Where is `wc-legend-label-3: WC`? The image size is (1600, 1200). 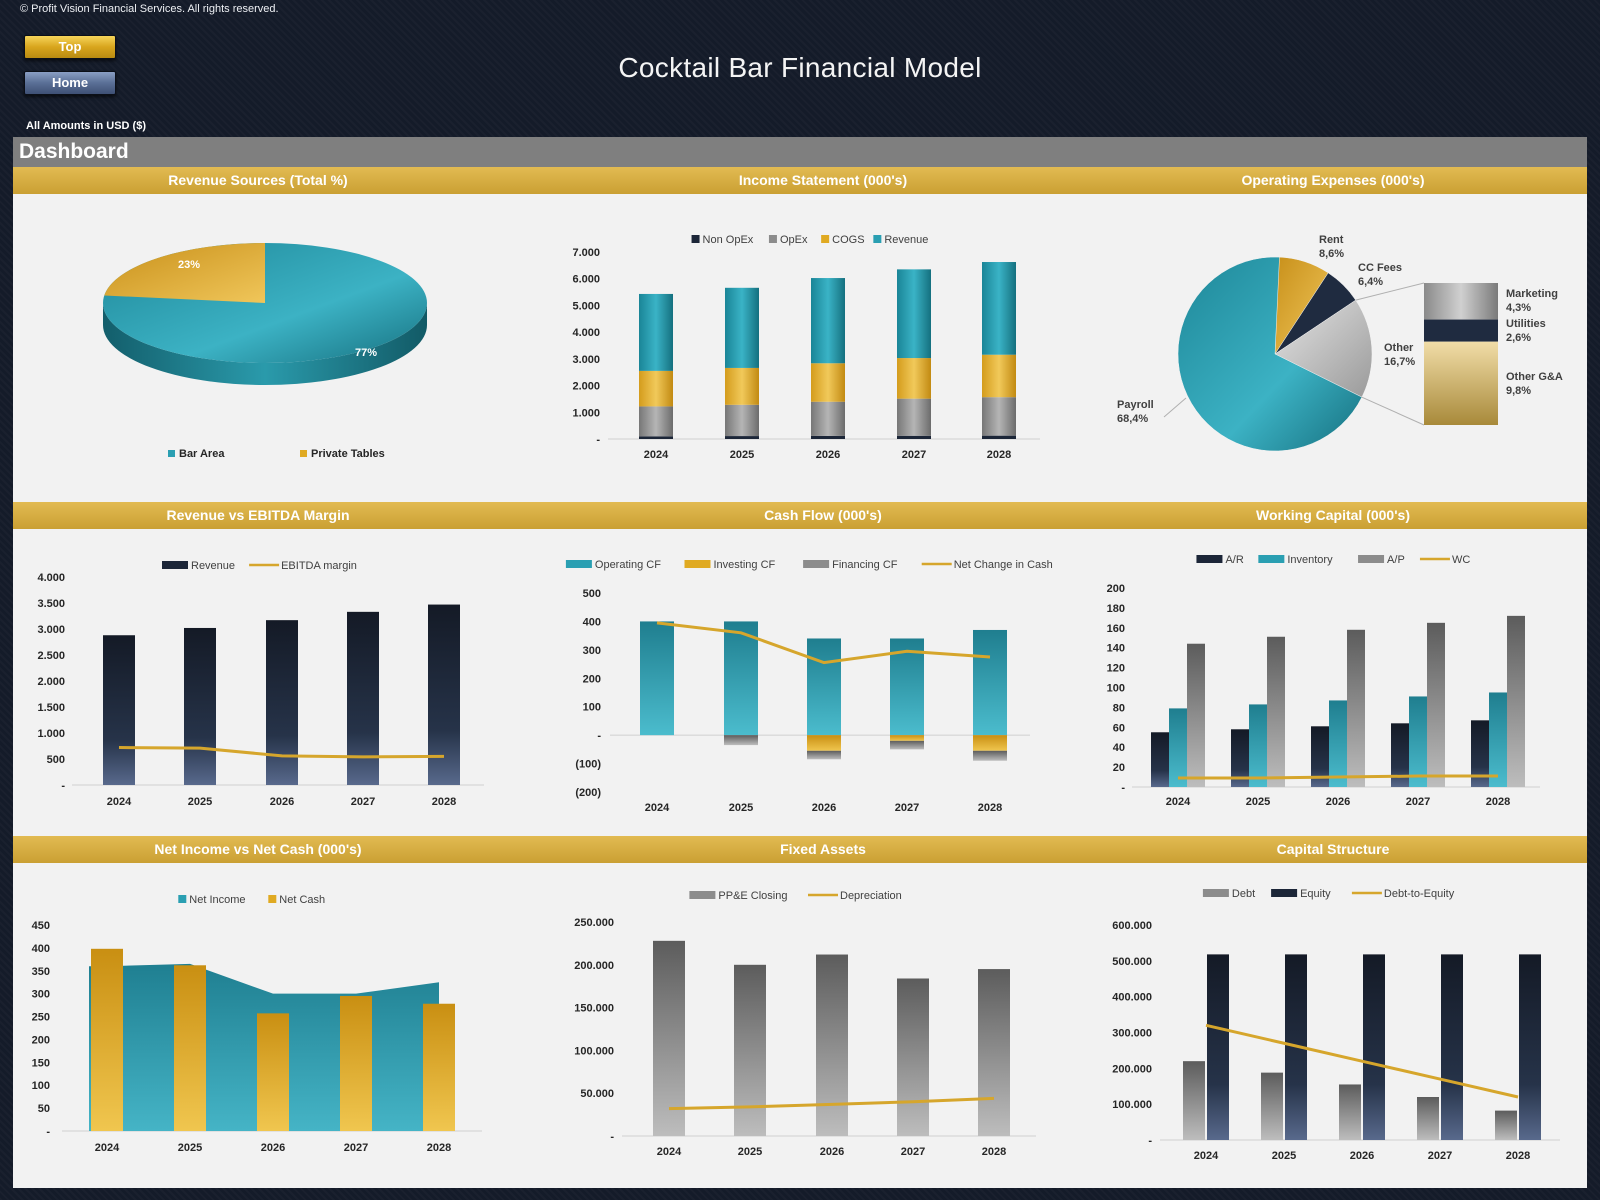 wc-legend-label-3: WC is located at coordinates (1461, 560).